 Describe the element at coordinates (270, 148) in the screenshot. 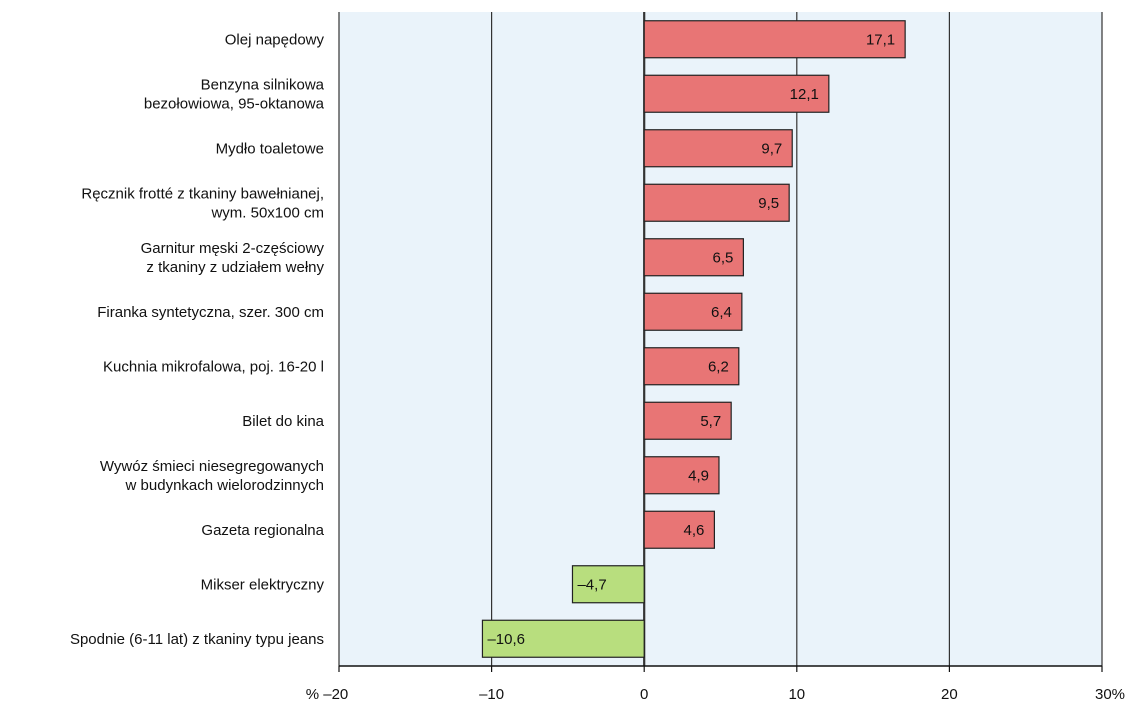

I see `category-label: Mydło toaletowe` at that location.